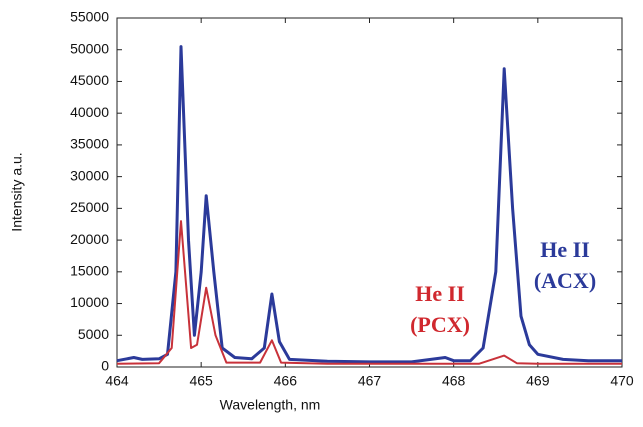 This screenshot has height=427, width=643. I want to click on y-tick-label: 40000, so click(89, 112).